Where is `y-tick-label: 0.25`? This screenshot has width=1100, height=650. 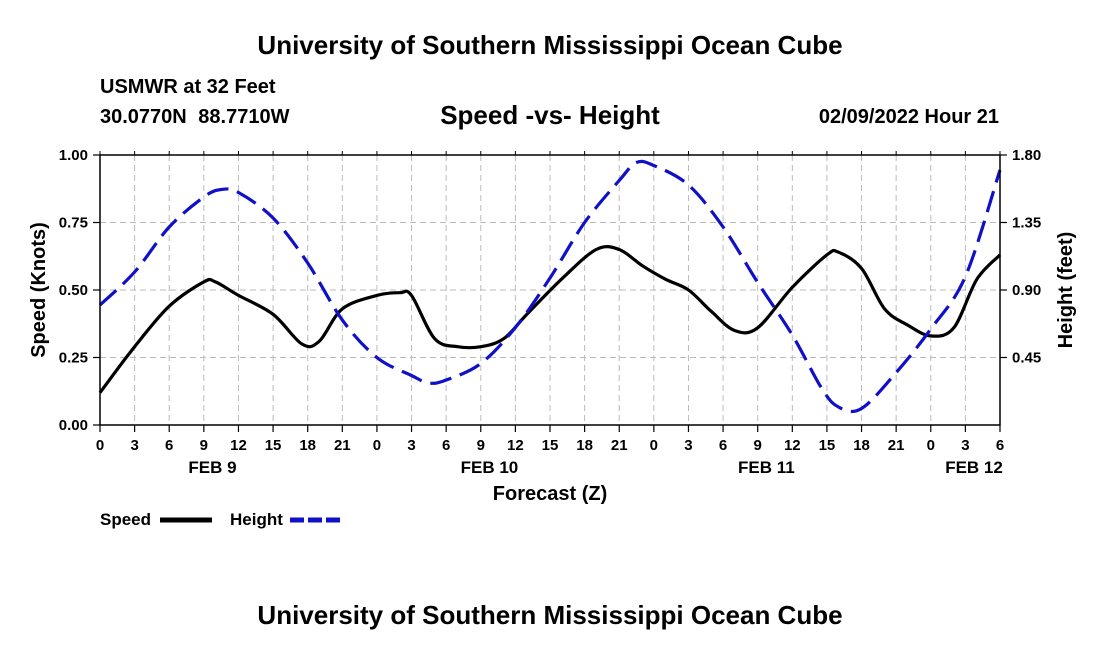 y-tick-label: 0.25 is located at coordinates (73, 358).